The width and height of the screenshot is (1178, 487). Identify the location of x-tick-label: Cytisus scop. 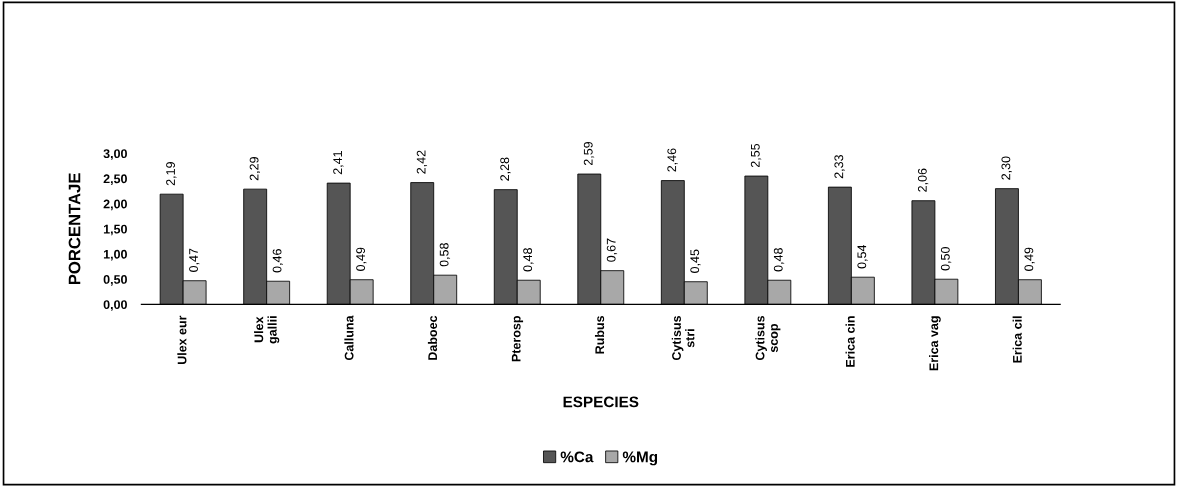
(768, 338).